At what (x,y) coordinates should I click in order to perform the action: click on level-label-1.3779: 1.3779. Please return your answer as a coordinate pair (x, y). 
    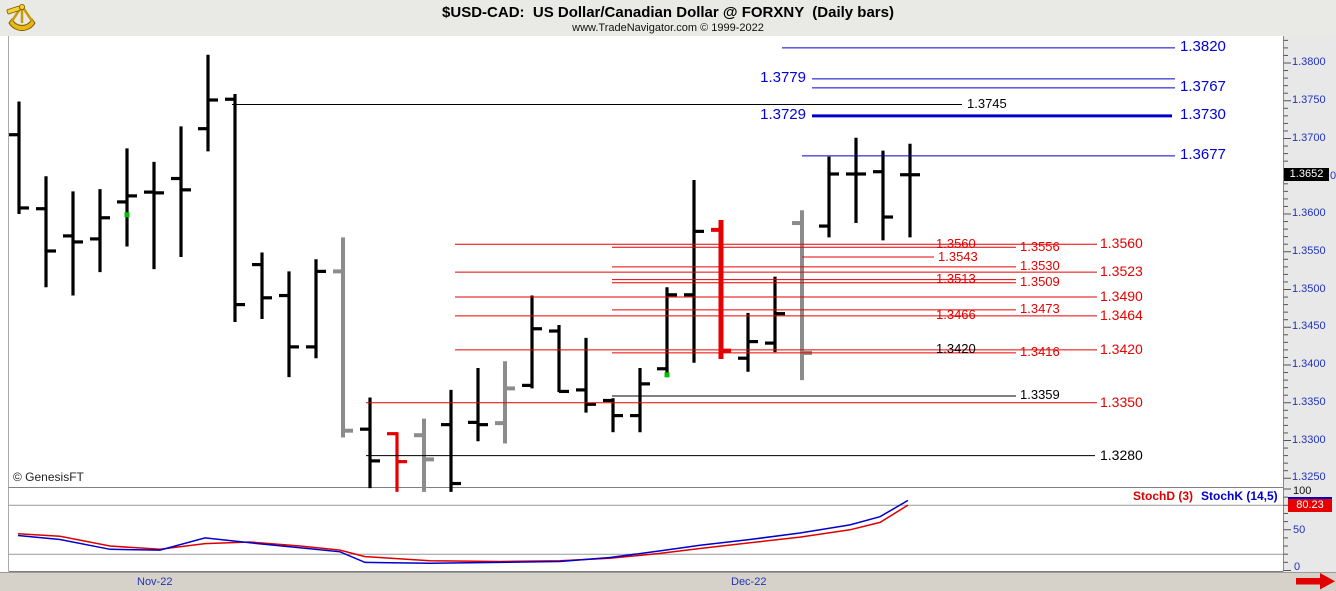
    Looking at the image, I should click on (783, 78).